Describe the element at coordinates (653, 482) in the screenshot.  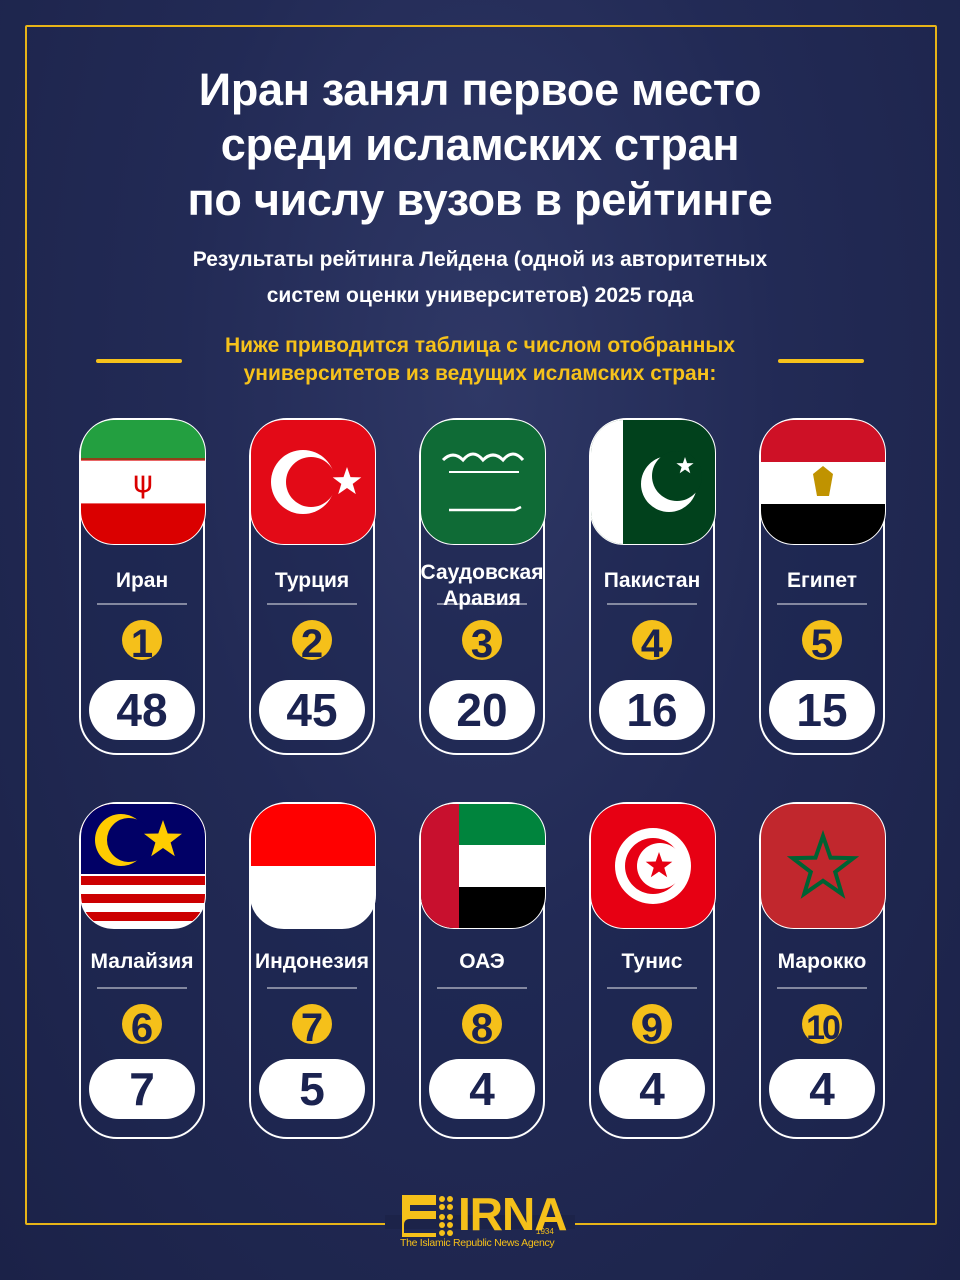
I see `pakistan-flag-icon` at that location.